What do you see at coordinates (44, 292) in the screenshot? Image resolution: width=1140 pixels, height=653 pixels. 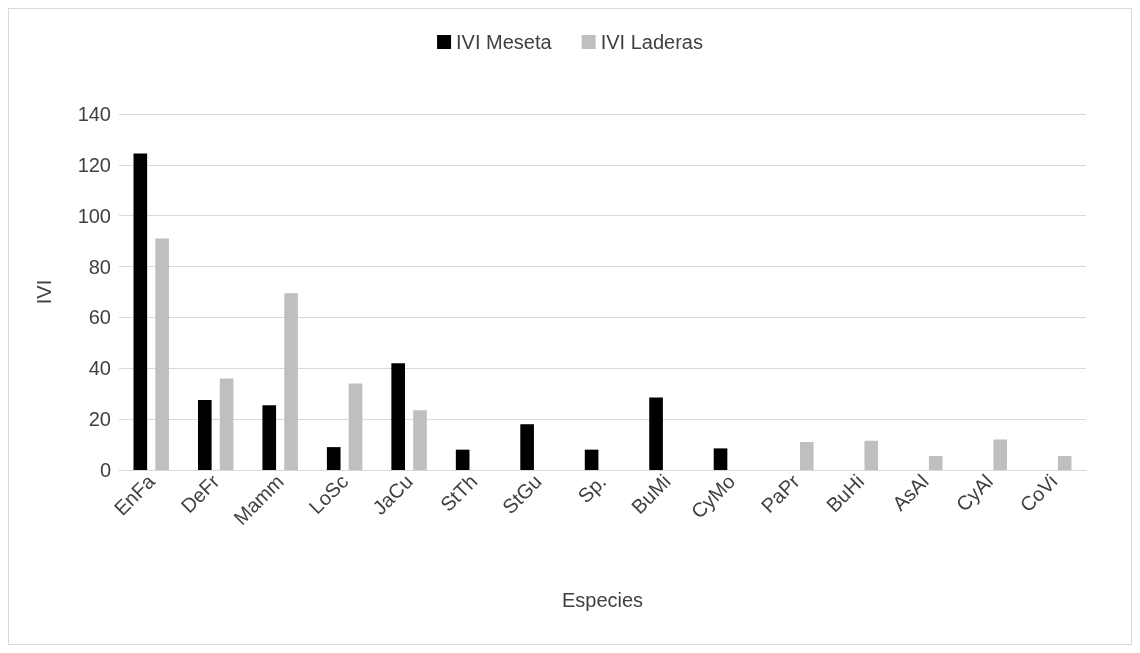 I see `y-axis-title: IVI` at bounding box center [44, 292].